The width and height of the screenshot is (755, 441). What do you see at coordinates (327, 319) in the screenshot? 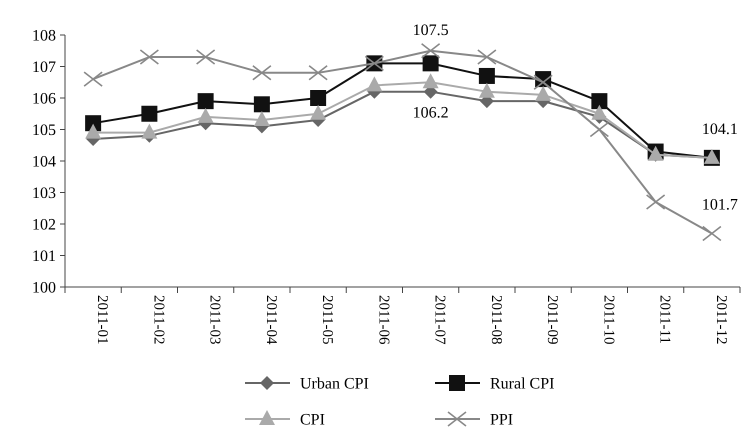
I see `x-tick-label: 2011-05` at bounding box center [327, 319].